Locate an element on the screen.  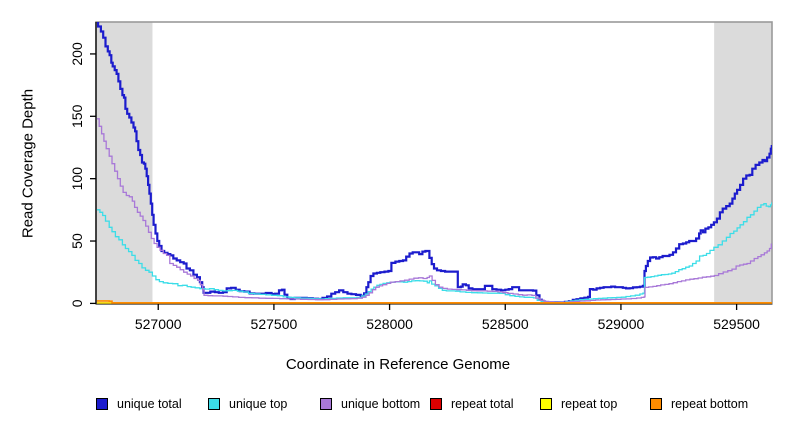
unique-bottom-swatch-icon is located at coordinates (326, 404).